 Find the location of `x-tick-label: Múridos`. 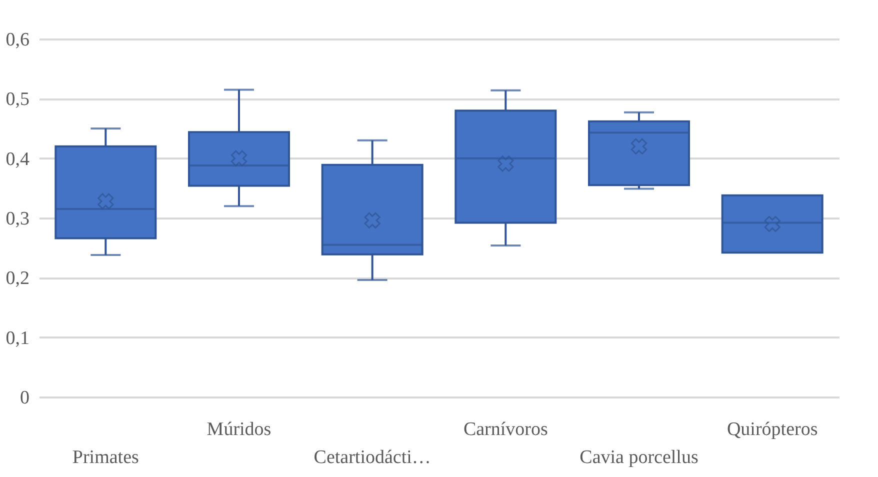

x-tick-label: Múridos is located at coordinates (239, 429).